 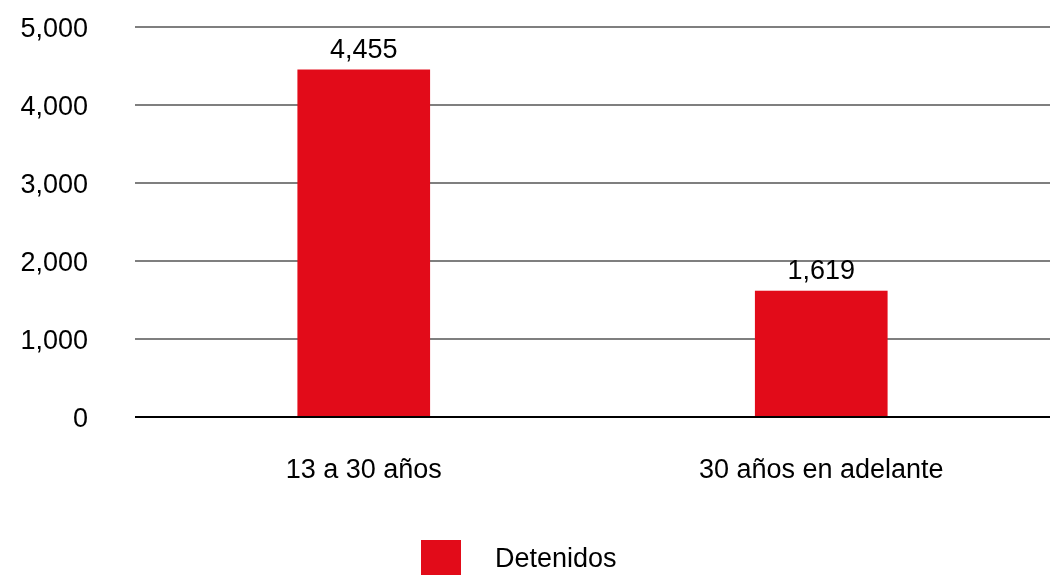 I want to click on data-label: 4,455, so click(x=363, y=48).